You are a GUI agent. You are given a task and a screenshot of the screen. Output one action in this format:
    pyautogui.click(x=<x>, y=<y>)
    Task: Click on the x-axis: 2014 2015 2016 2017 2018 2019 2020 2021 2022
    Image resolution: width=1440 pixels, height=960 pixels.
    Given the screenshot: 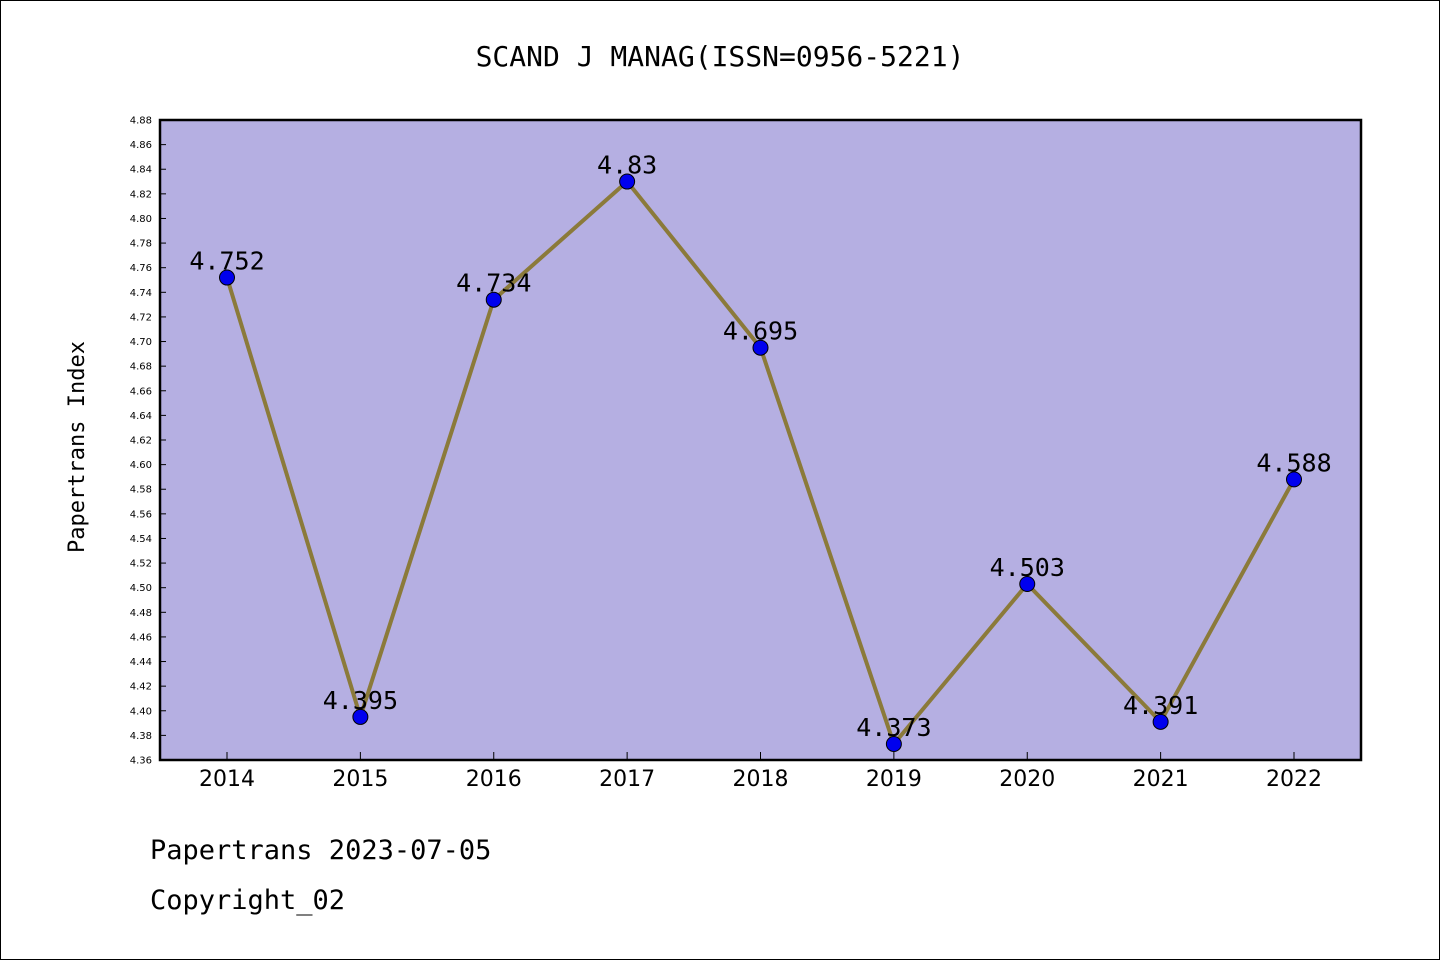 What is the action you would take?
    pyautogui.click(x=760, y=772)
    